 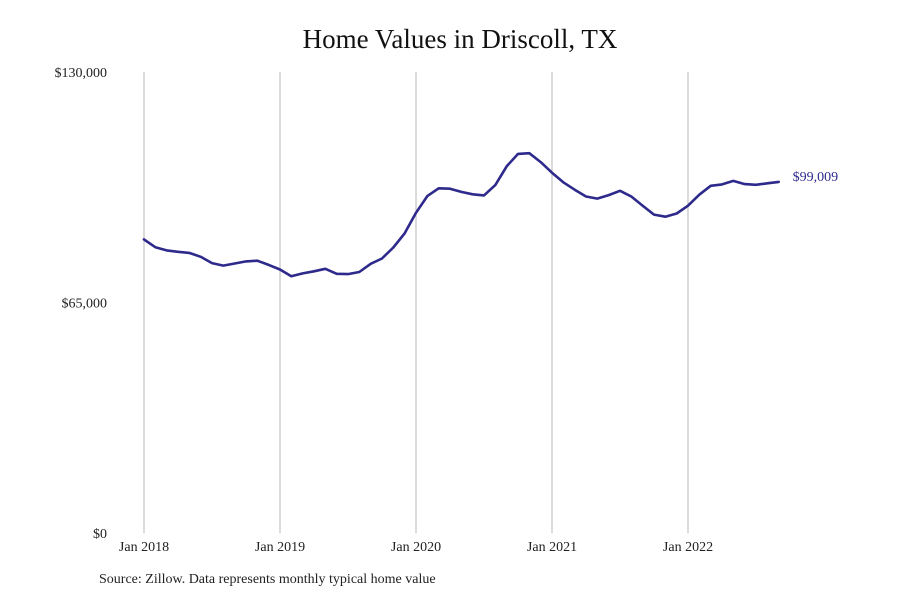 I want to click on x-tick-label: Jan 2019, so click(x=280, y=547).